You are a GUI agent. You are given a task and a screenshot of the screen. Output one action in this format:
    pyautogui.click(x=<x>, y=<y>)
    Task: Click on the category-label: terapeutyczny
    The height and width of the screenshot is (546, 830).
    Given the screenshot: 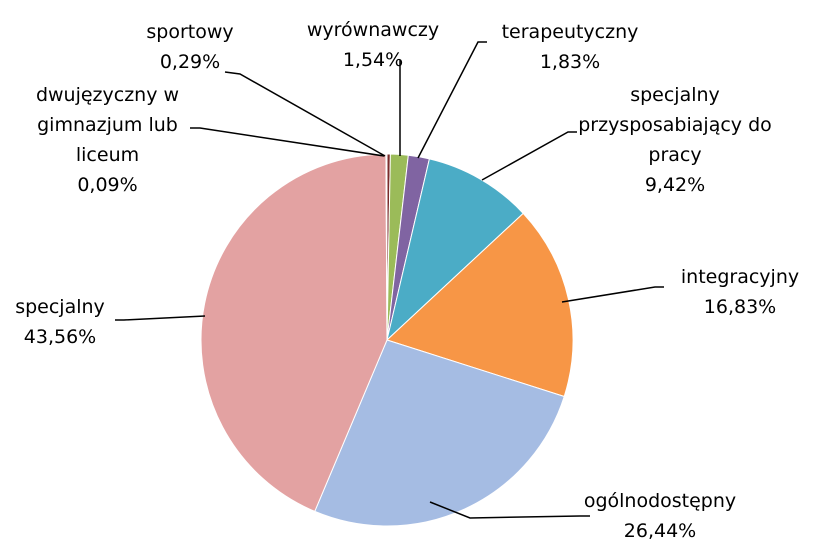 What is the action you would take?
    pyautogui.click(x=570, y=32)
    